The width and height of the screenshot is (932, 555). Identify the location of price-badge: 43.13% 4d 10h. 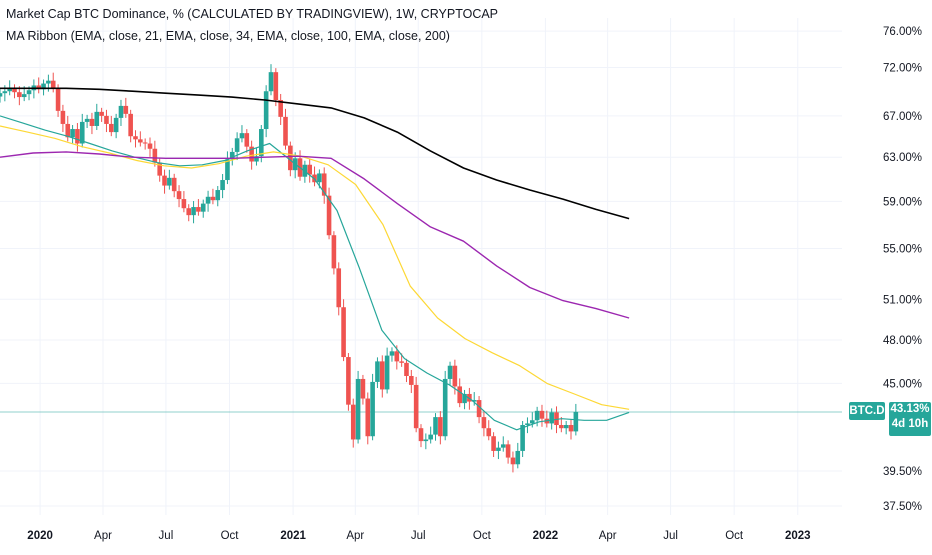
(910, 419).